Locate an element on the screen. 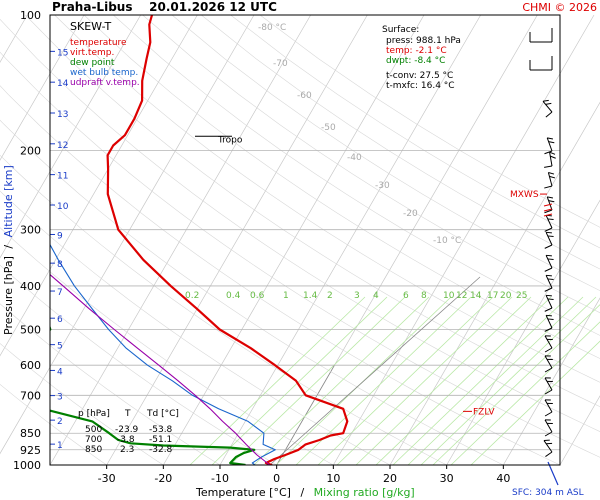 The width and height of the screenshot is (600, 500). isotherm-label: -80 °C is located at coordinates (272, 28).